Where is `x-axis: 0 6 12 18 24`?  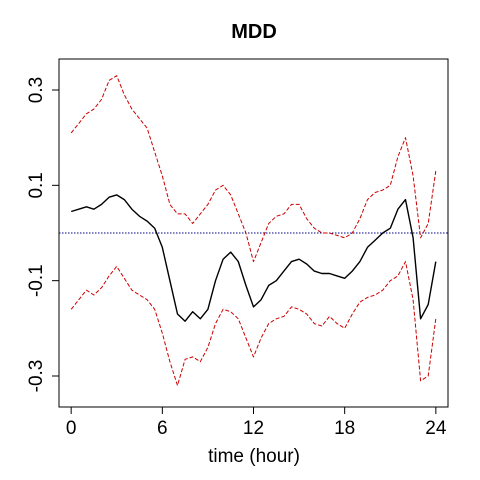 x-axis: 0 6 12 18 24 is located at coordinates (256, 422).